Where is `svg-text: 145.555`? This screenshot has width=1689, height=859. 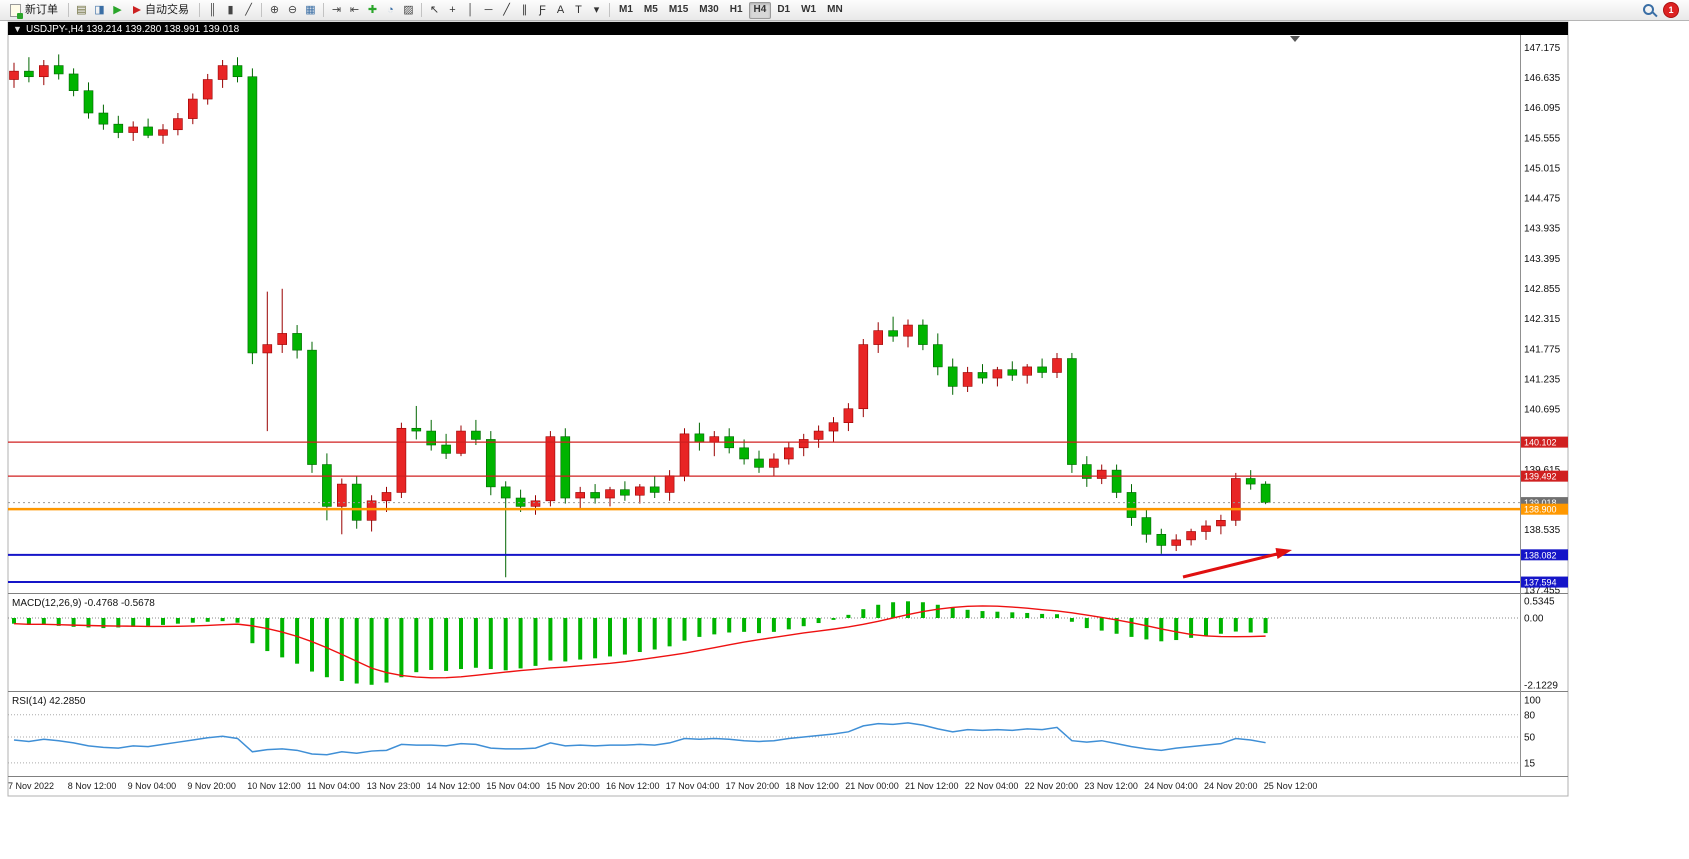
svg-text: 145.555 is located at coordinates (1542, 138).